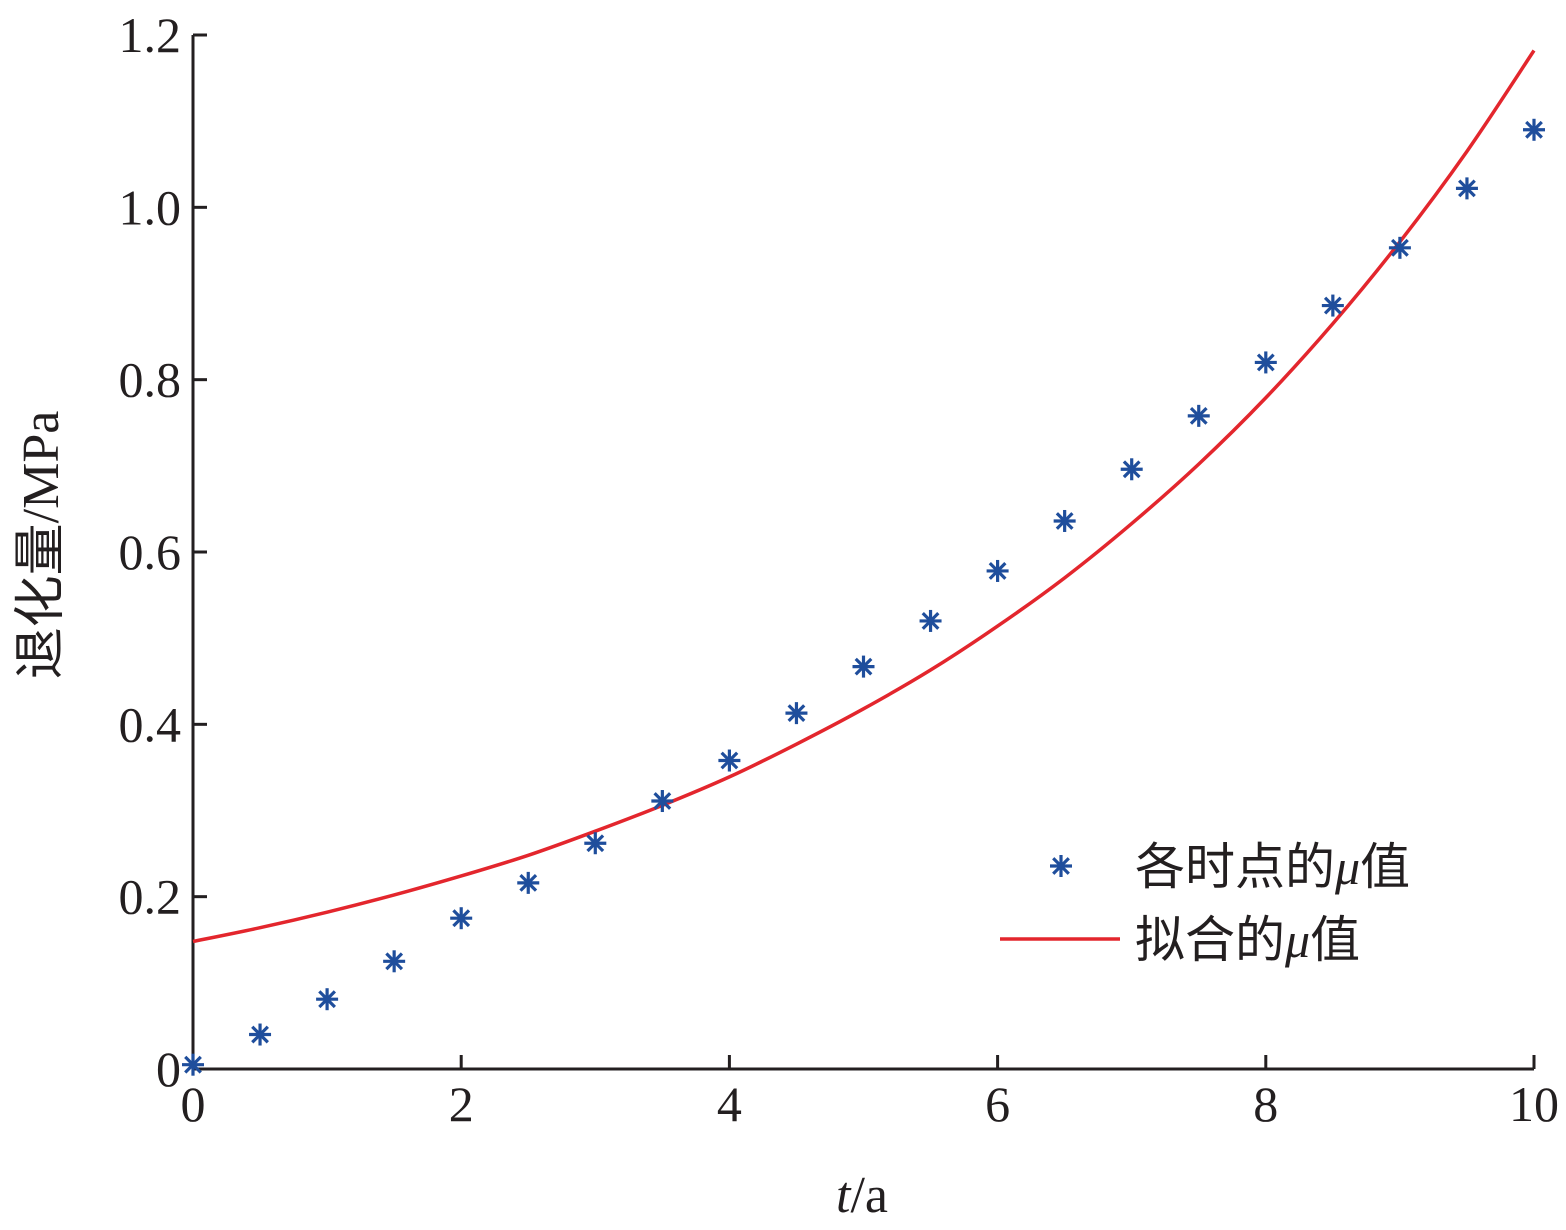  Describe the element at coordinates (193, 1104) in the screenshot. I see `x-tick-label: 0` at that location.